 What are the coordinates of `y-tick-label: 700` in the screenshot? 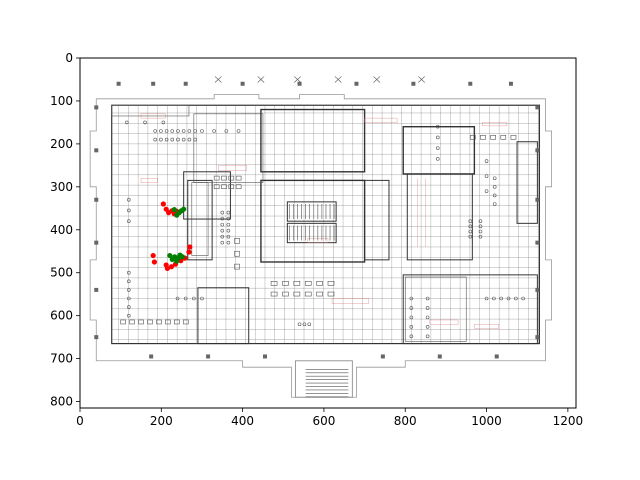 It's located at (61, 359).